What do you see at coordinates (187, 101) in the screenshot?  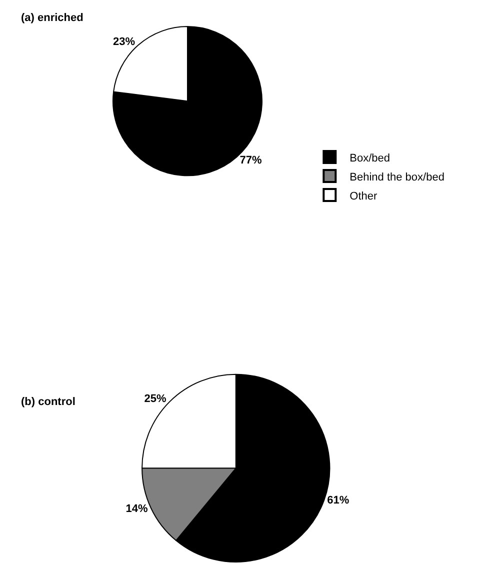 I see `pie-slice` at bounding box center [187, 101].